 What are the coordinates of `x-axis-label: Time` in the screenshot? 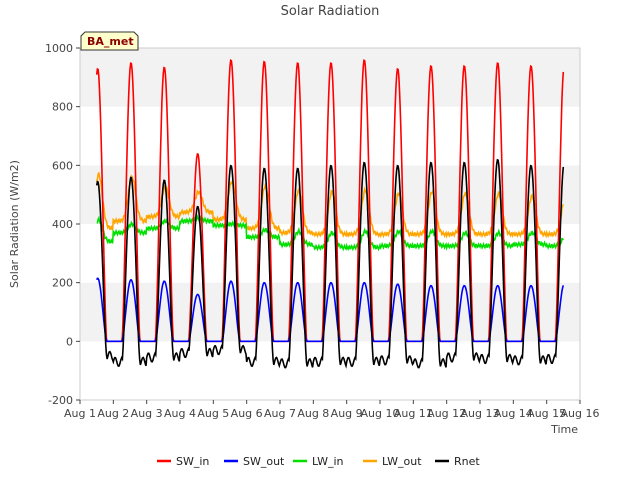 It's located at (564, 429).